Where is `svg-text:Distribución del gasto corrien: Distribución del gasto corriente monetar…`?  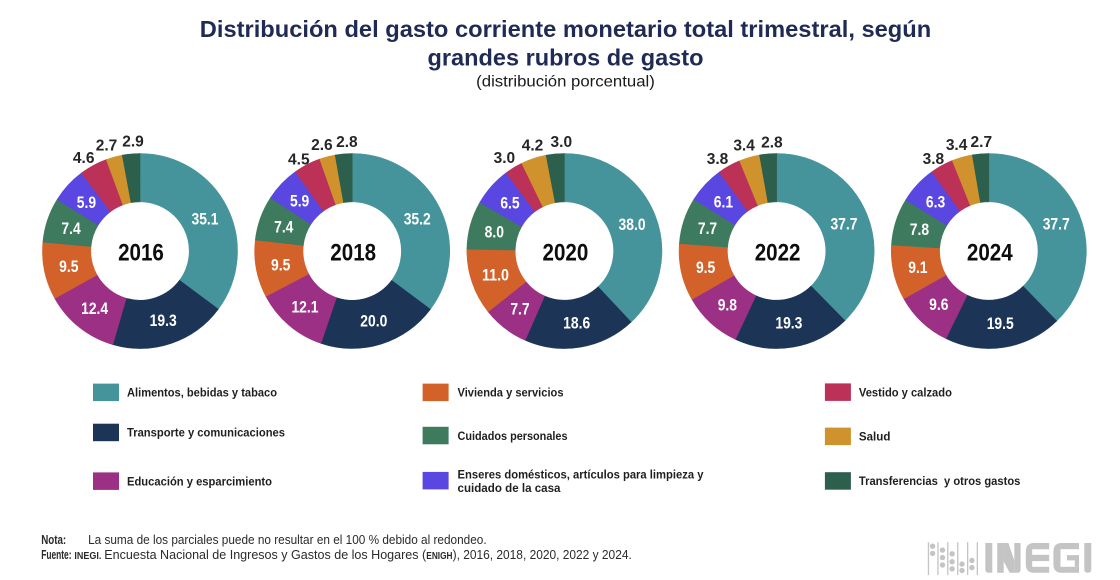
svg-text:Distribución del gasto corrien: Distribución del gasto corriente monetar… is located at coordinates (565, 29).